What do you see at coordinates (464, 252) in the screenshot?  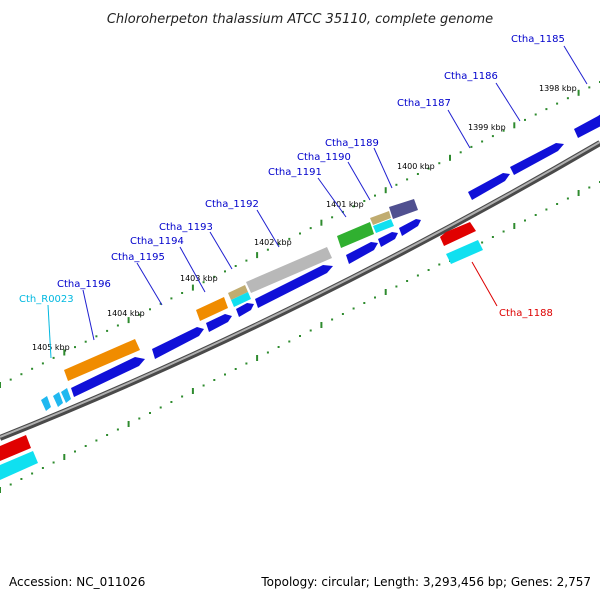 I see `gene-ctha-1188-cyan` at bounding box center [464, 252].